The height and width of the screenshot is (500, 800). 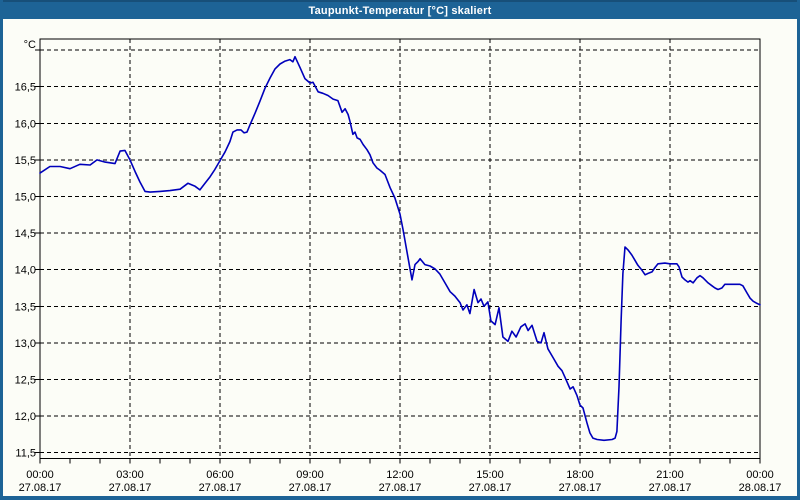 I want to click on y-axis-label: 13,0, so click(x=25, y=344).